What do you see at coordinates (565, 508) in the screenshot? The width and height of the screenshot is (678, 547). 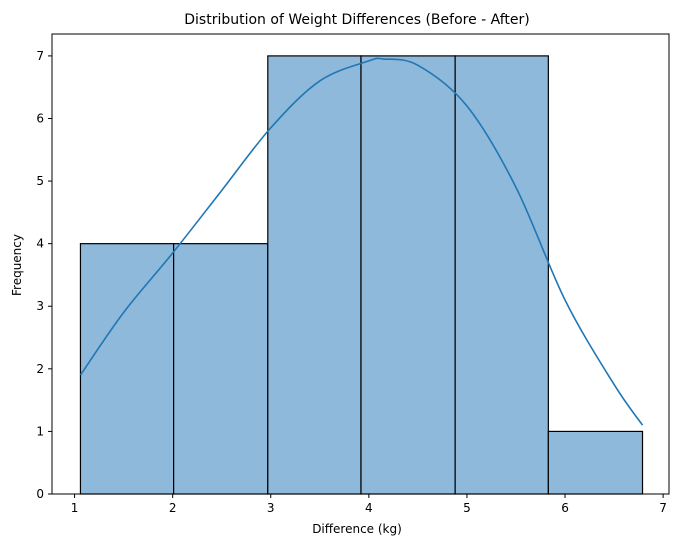 I see `x-tick-label: 6` at bounding box center [565, 508].